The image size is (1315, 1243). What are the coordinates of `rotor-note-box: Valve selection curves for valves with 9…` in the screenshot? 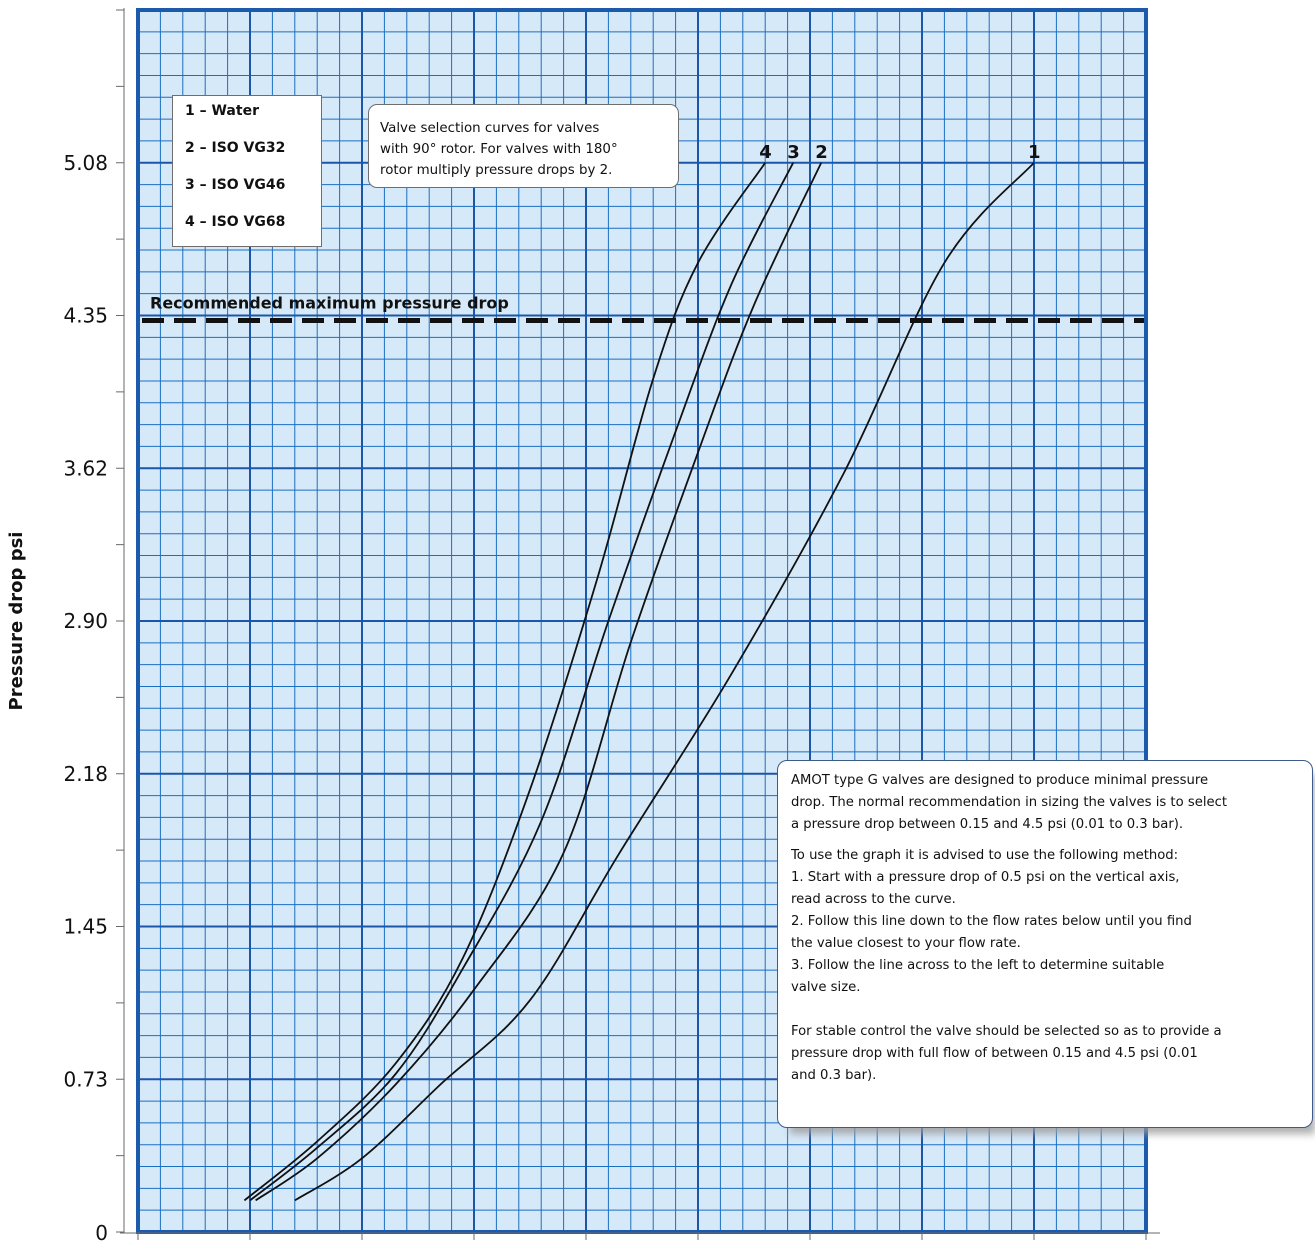 It's located at (523, 146).